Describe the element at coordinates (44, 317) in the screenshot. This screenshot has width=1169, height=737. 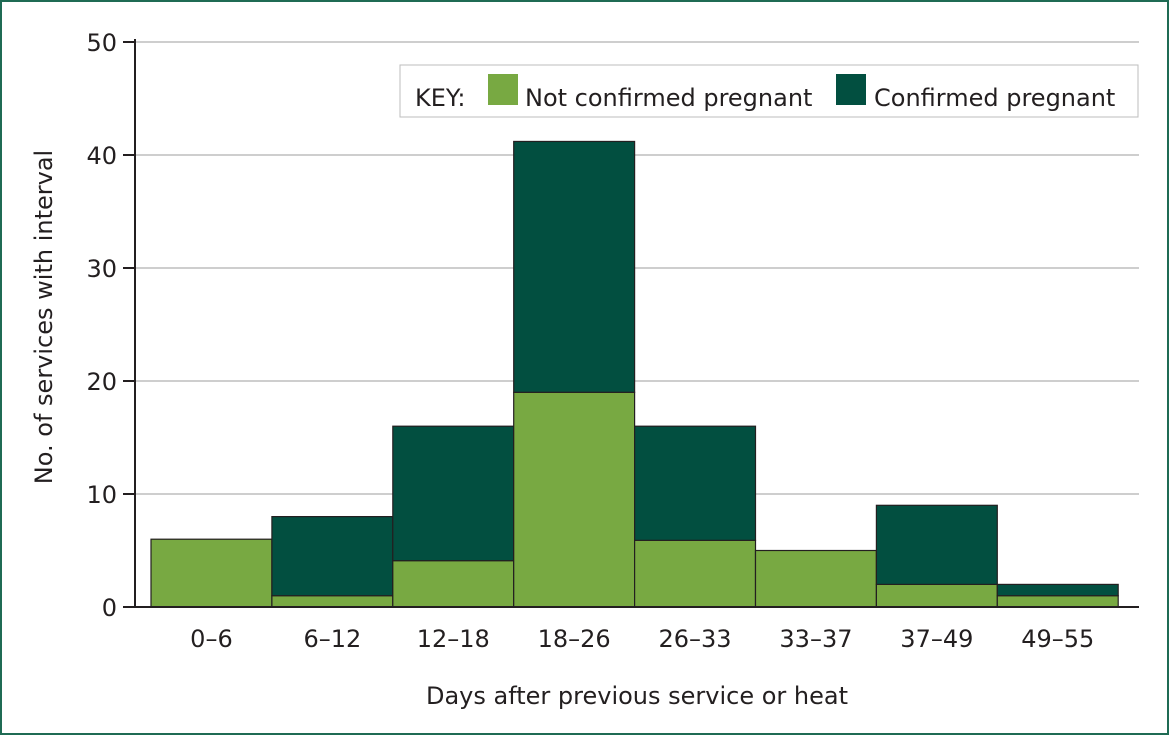
I see `y-axis-label: No. of services with interval` at that location.